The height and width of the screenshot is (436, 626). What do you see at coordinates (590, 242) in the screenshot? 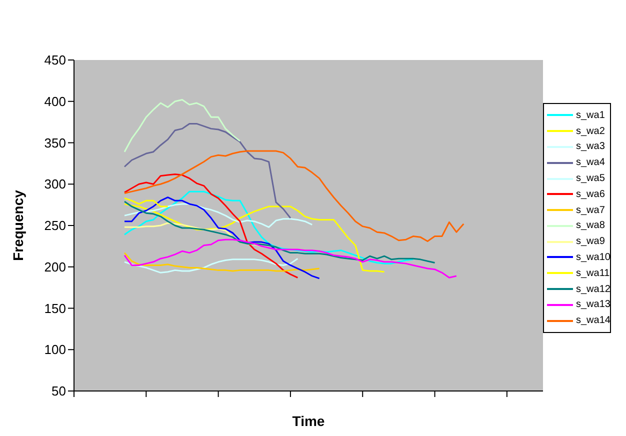
I see `legend-label: s_wa9` at bounding box center [590, 242].